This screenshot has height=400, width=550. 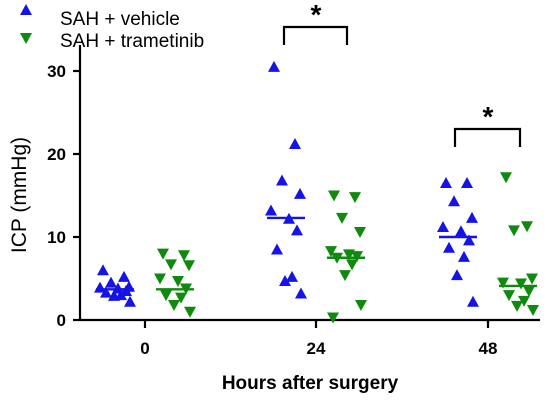 I want to click on y-axis-title: ICP (mmHg), so click(x=19, y=195).